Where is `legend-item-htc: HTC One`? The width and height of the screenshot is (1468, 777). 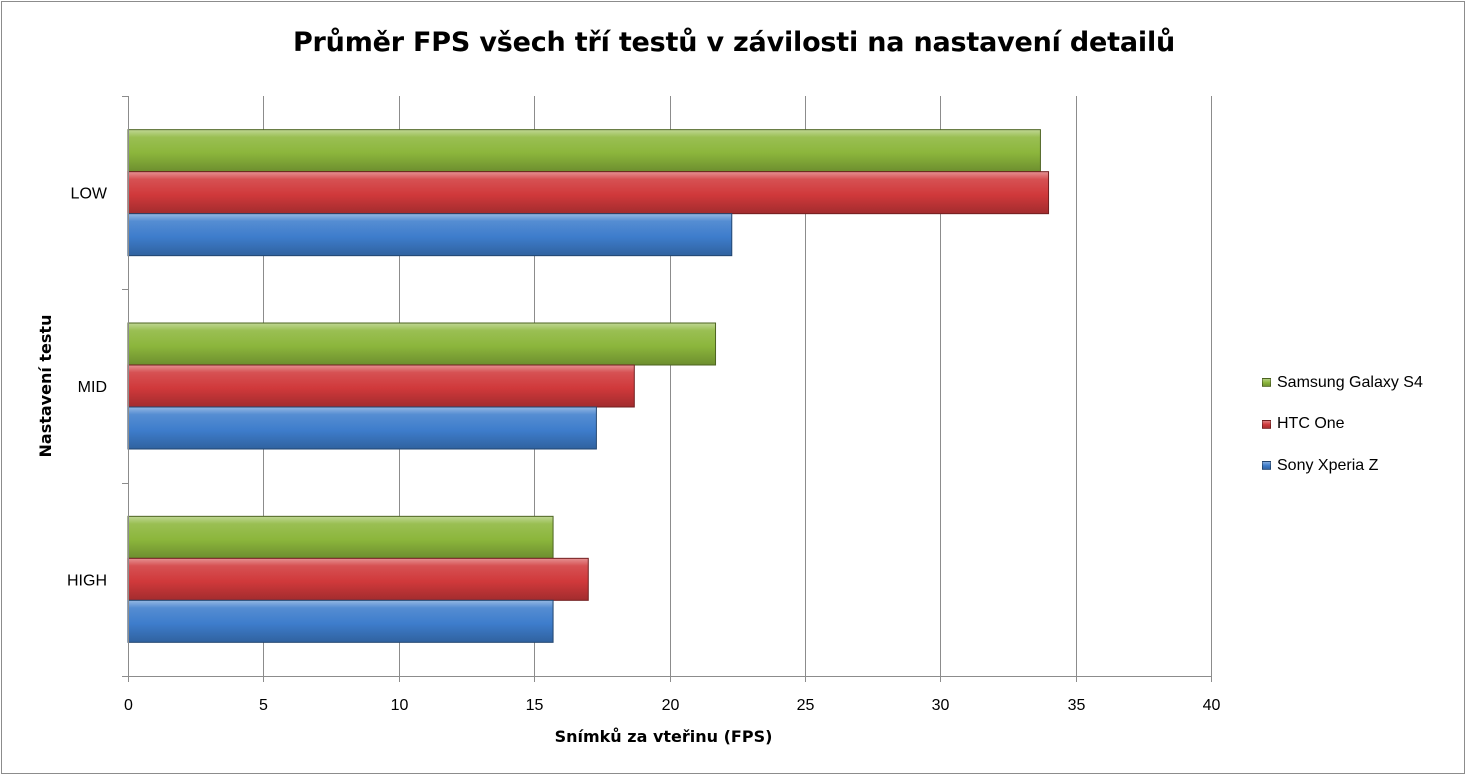 legend-item-htc: HTC One is located at coordinates (1342, 424).